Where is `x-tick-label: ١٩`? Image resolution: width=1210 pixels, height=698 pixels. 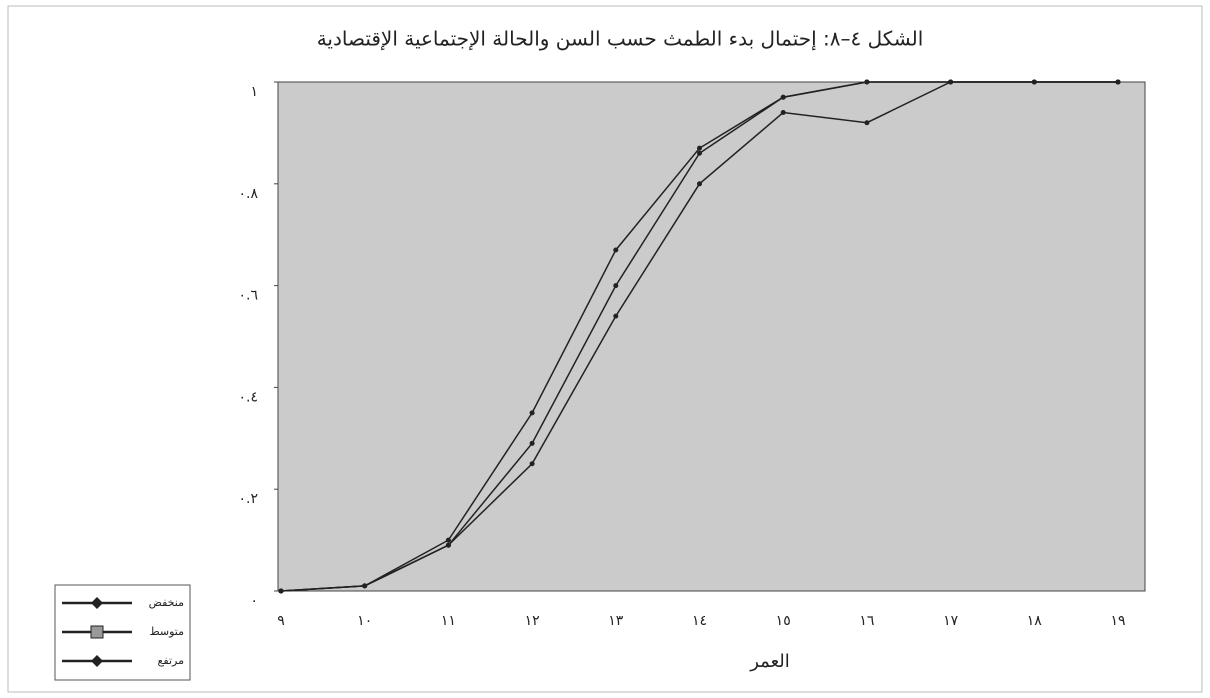 x-tick-label: ١٩ is located at coordinates (1117, 621).